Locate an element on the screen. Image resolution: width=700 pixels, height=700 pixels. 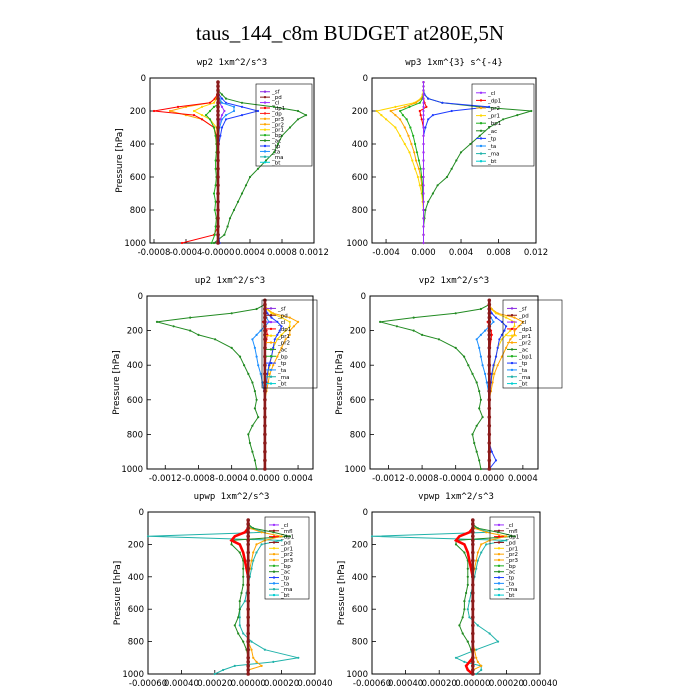
legend-label-ta: _ta is located at coordinates (281, 371).